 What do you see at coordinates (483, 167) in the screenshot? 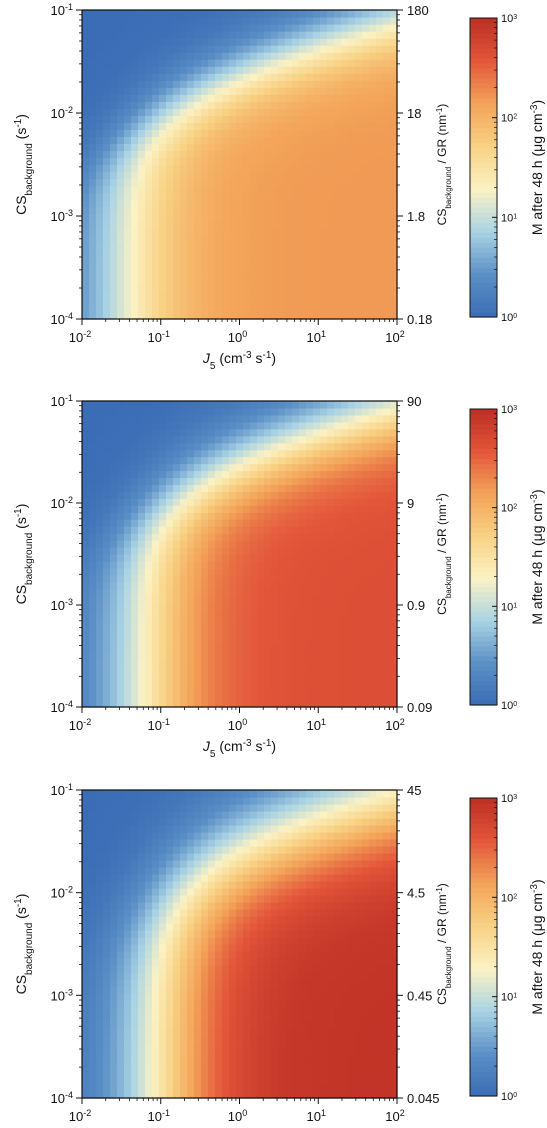
I see `colorbar-frame` at bounding box center [483, 167].